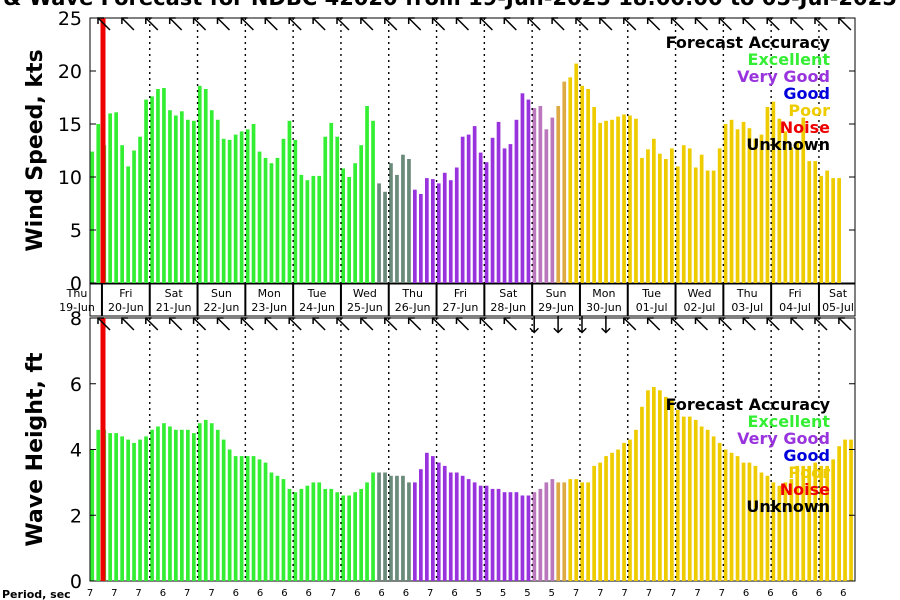 This screenshot has height=600, width=900. I want to click on day-date: 21-Jun, so click(174, 307).